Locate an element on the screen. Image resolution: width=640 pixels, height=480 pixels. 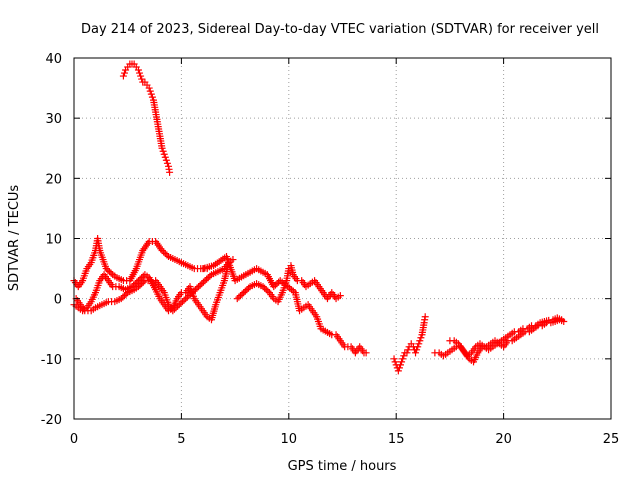
y-axis-label: SDTVAR / TECUs is located at coordinates (14, 238).